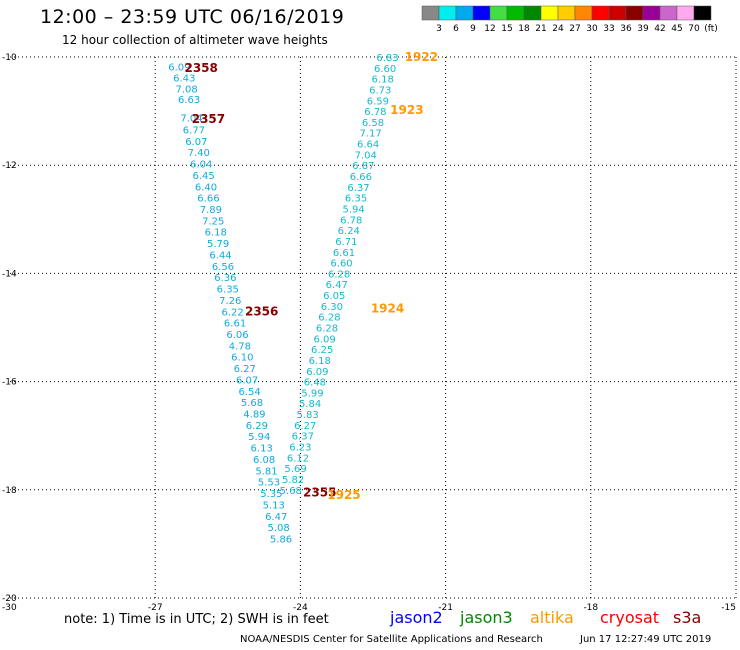 The width and height of the screenshot is (740, 650). I want to click on wave-height-value: 5.82, so click(293, 480).